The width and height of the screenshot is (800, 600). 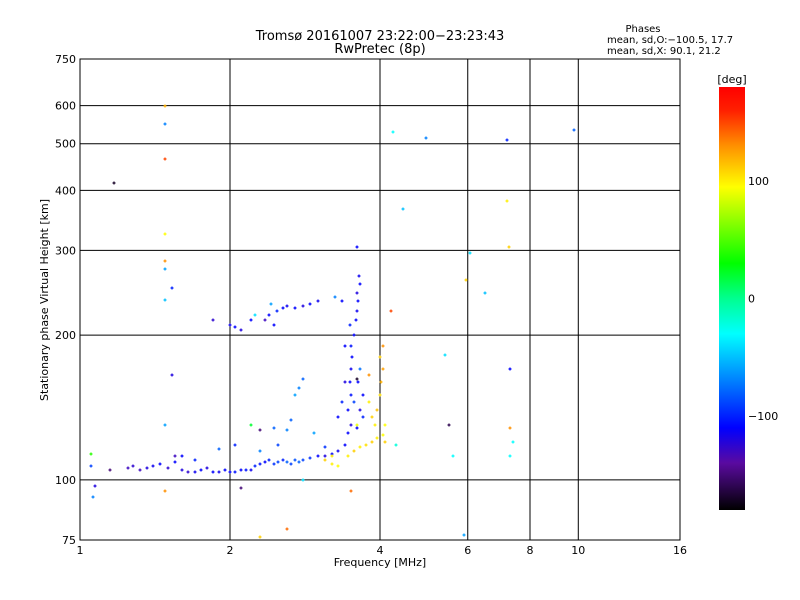 What do you see at coordinates (65, 250) in the screenshot?
I see `y-tick-label: 300` at bounding box center [65, 250].